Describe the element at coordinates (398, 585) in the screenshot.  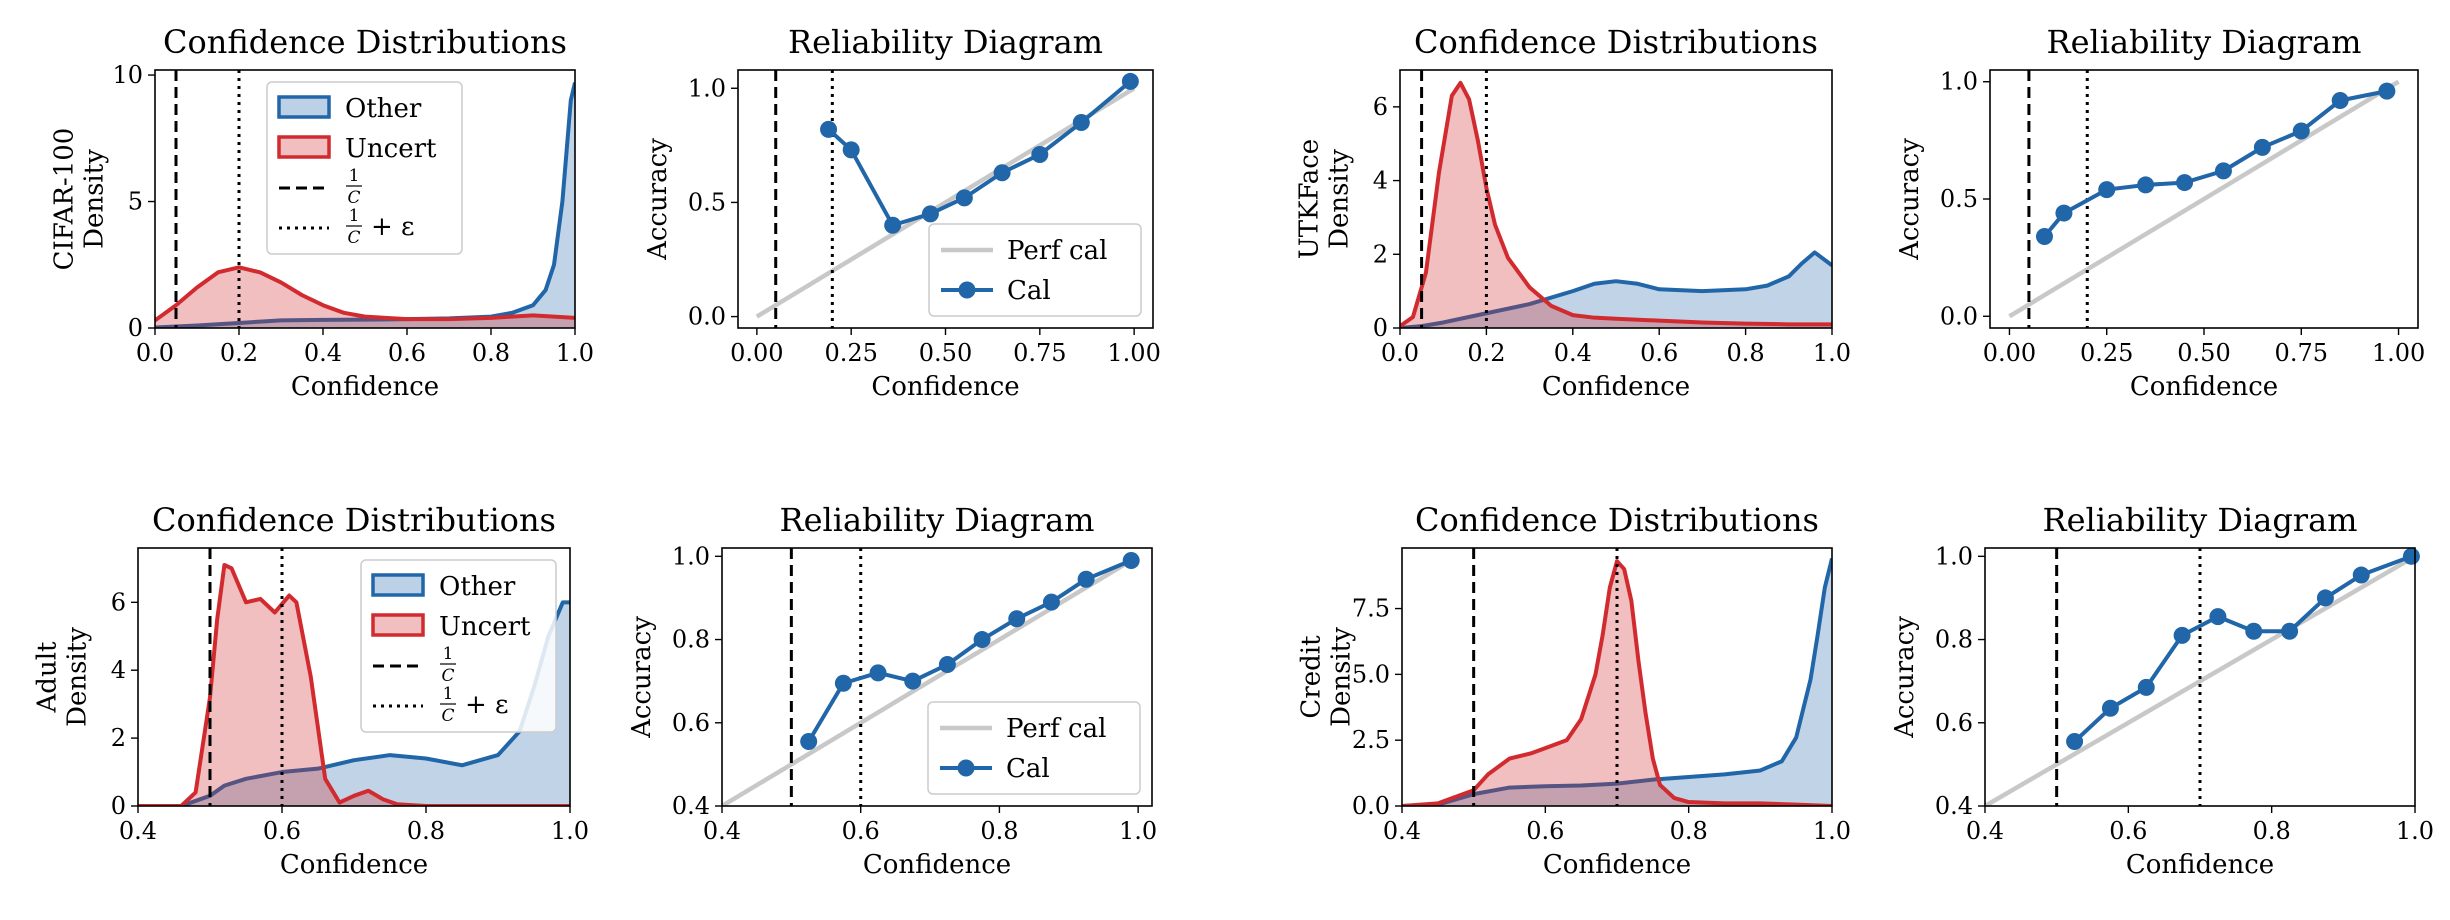
I see `legend-swatch-other` at that location.